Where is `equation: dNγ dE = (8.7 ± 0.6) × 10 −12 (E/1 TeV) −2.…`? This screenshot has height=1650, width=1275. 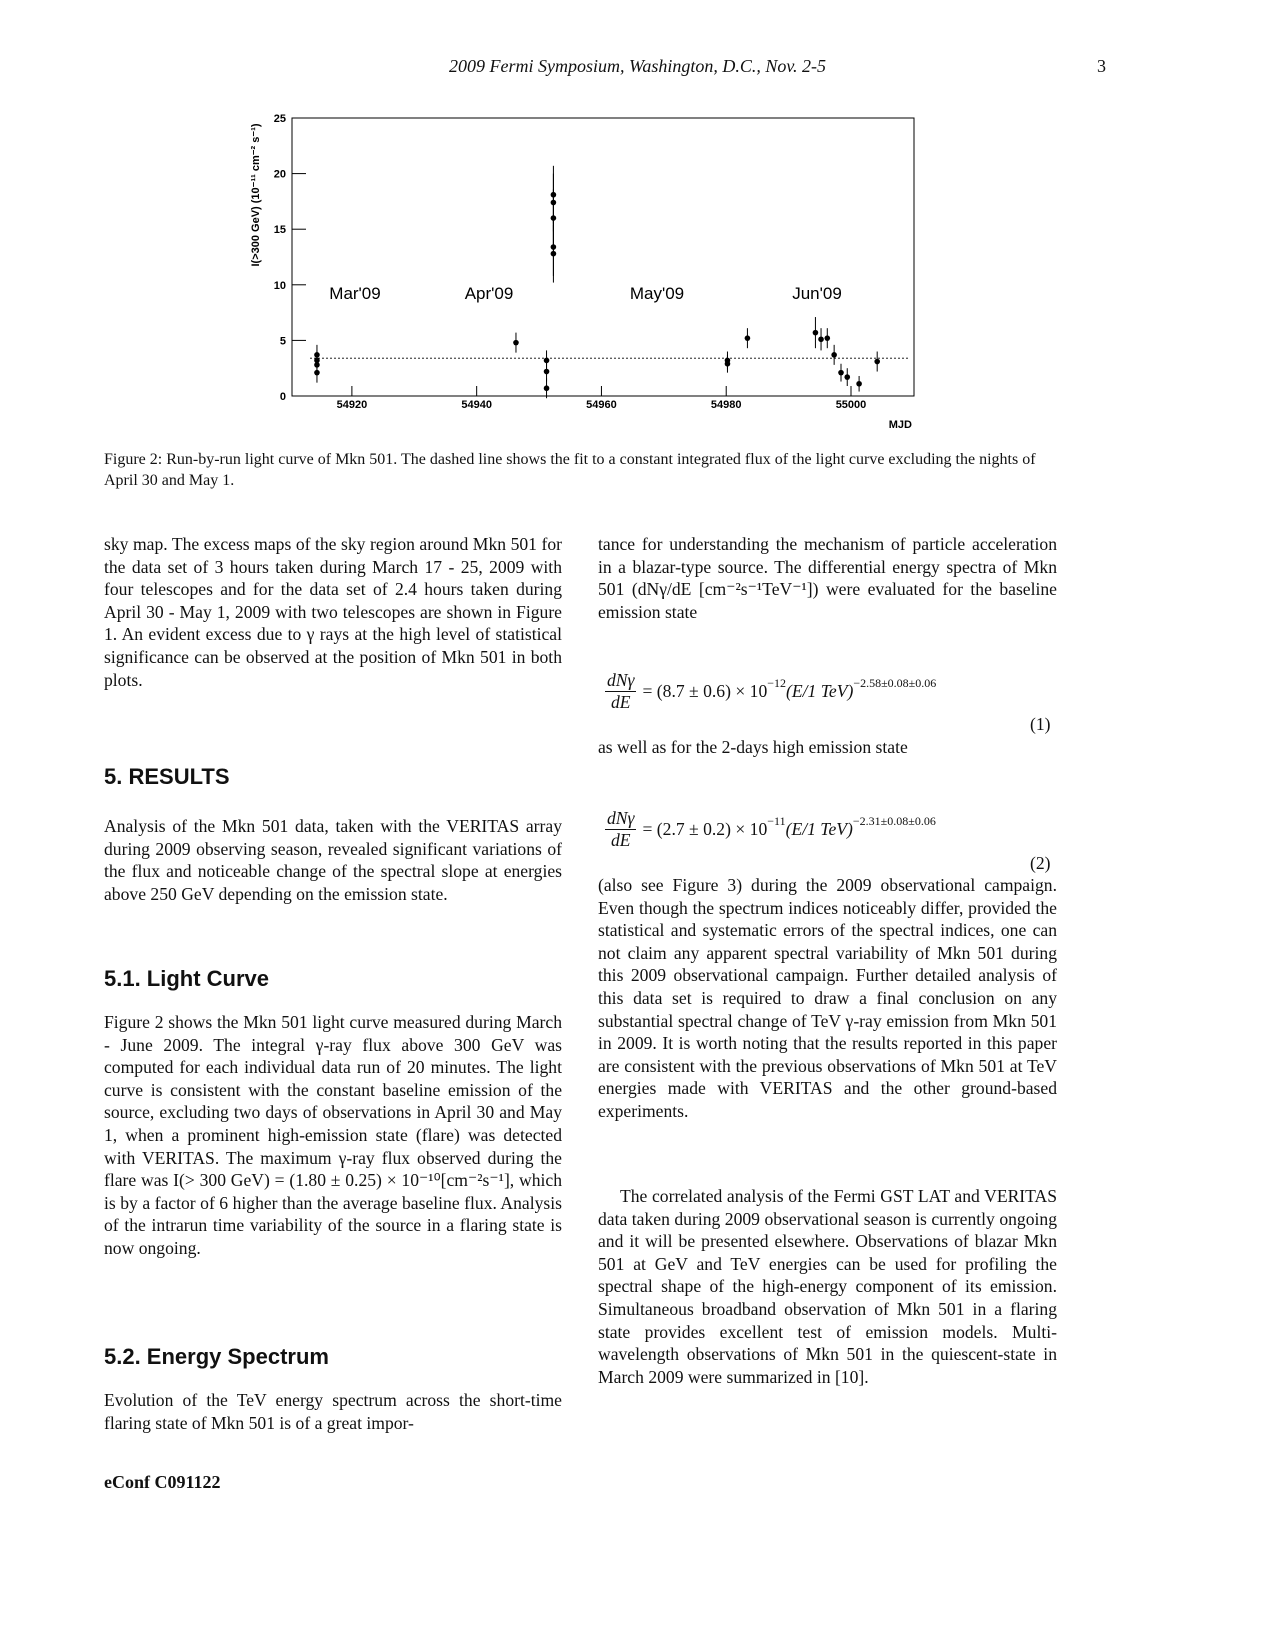 equation: dNγ dE = (8.7 ± 0.6) × 10 −12 (E/1 TeV) −2.… is located at coordinates (770, 691).